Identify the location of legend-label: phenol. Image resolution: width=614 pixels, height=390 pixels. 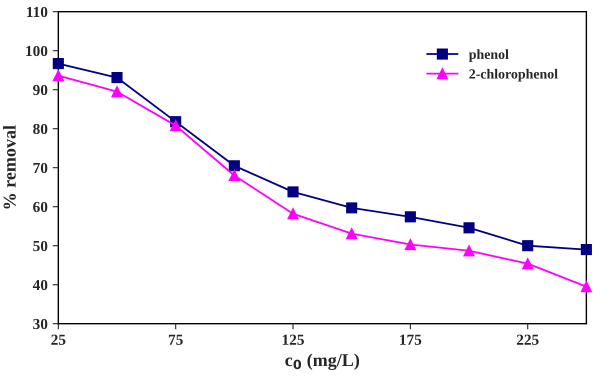
(488, 55).